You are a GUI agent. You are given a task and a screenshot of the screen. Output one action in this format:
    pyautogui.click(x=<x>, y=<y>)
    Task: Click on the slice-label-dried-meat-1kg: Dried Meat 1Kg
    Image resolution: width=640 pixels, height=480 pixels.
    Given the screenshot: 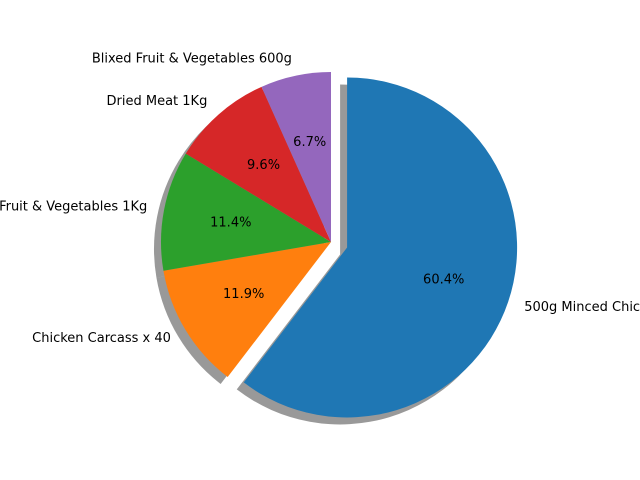 What is the action you would take?
    pyautogui.click(x=157, y=101)
    